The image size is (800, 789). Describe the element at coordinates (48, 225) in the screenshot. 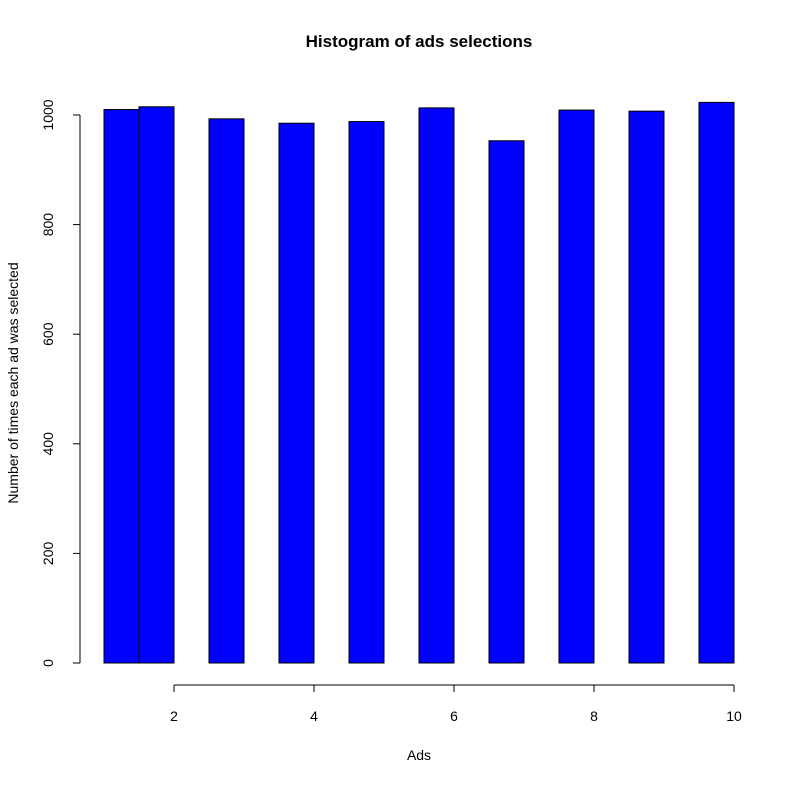

I see `y-tick-label-800: 800` at that location.